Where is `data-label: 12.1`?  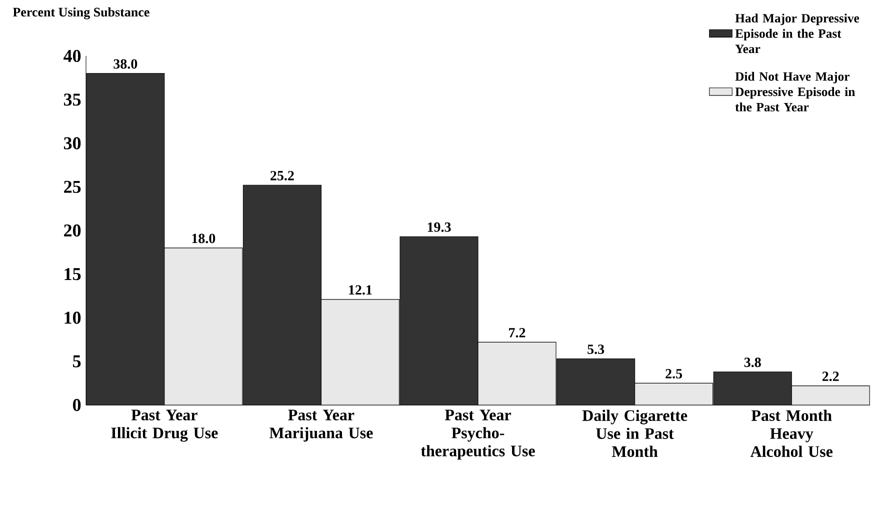
data-label: 12.1 is located at coordinates (360, 290).